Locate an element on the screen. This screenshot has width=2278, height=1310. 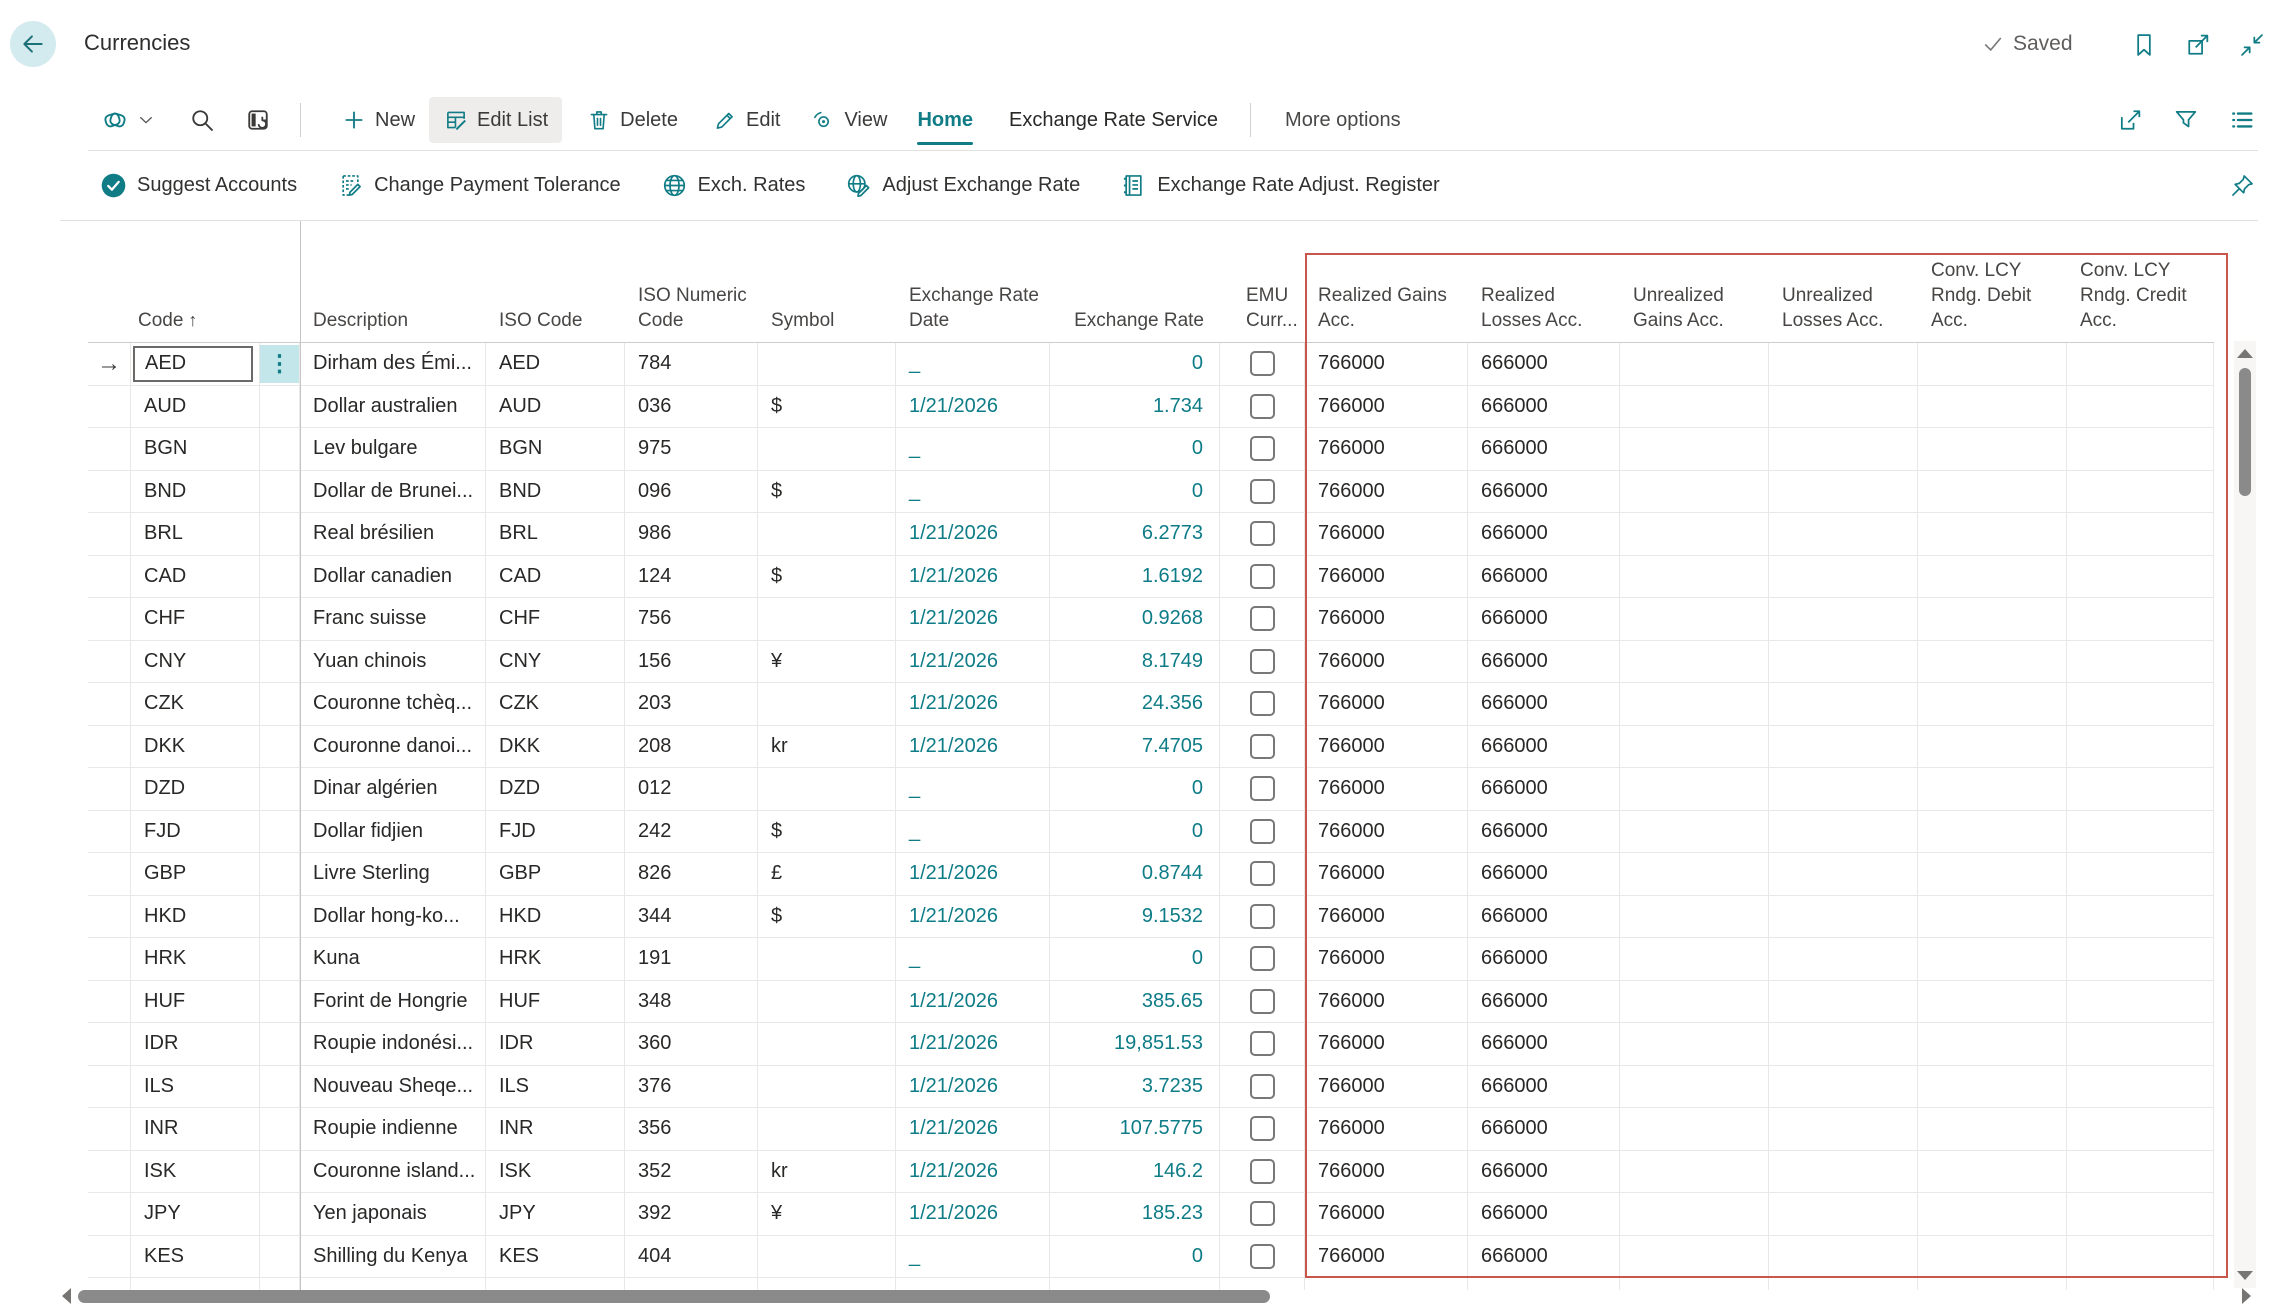
cell-iso_numeric: 191 is located at coordinates (691, 959).